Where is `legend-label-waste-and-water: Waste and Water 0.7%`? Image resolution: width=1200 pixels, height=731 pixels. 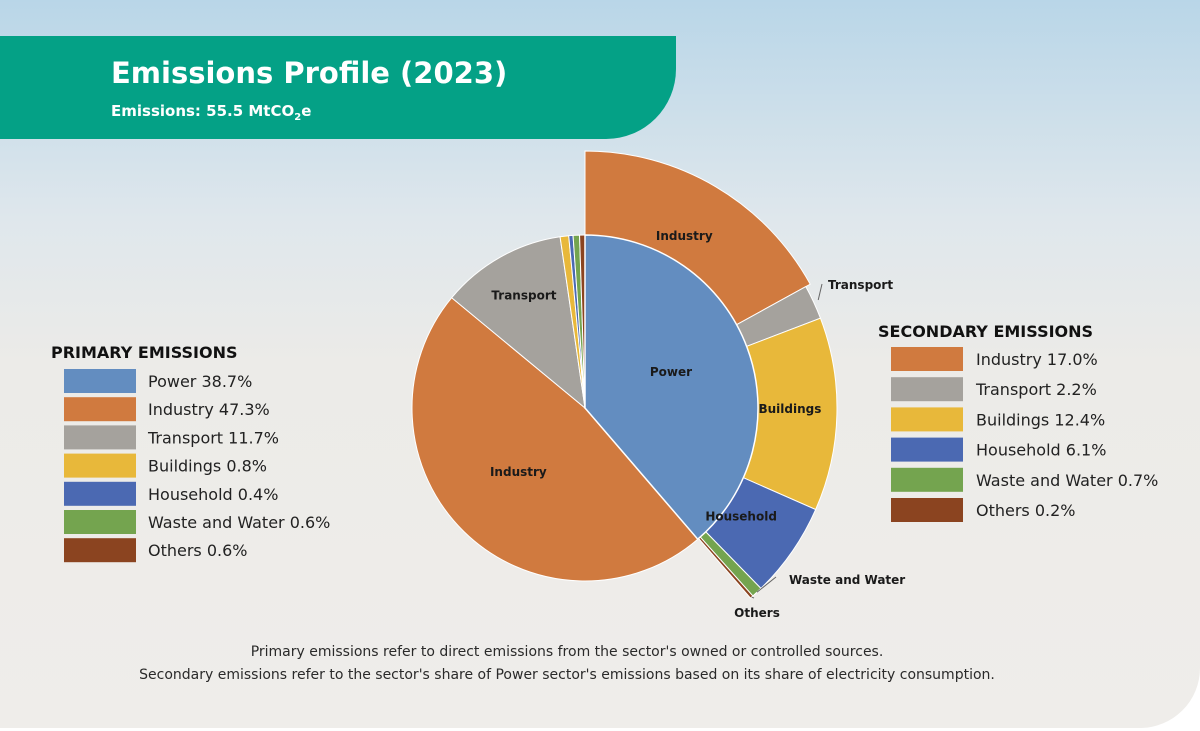 legend-label-waste-and-water: Waste and Water 0.7% is located at coordinates (1067, 480).